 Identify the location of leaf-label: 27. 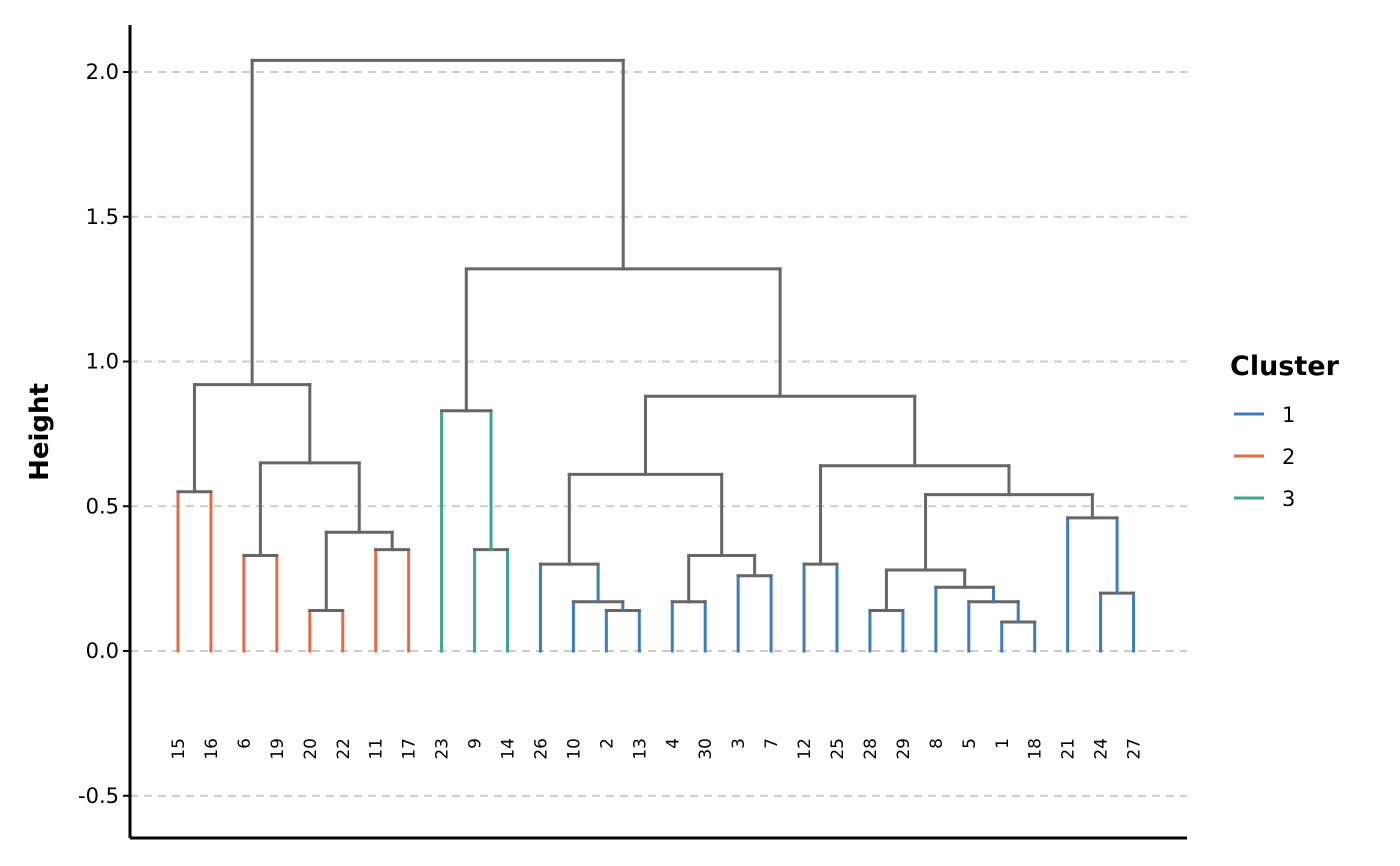
(1135, 749).